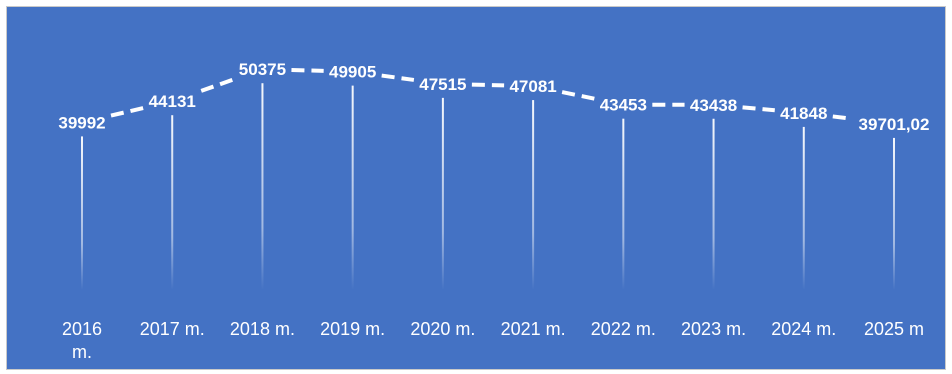  Describe the element at coordinates (532, 86) in the screenshot. I see `data-label: 47081` at that location.